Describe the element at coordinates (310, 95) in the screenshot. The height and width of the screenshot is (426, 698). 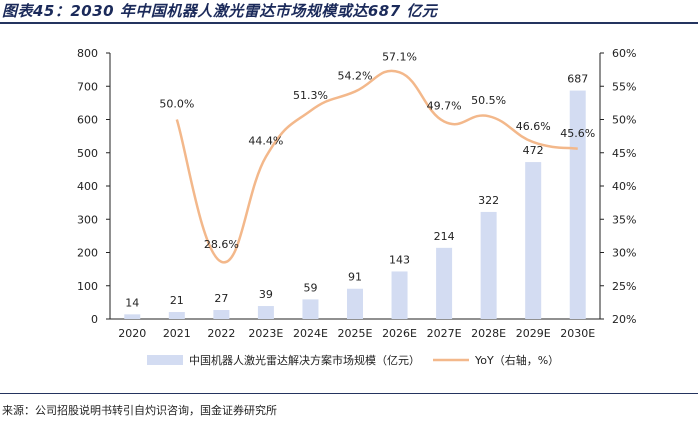
I see `yoy-value-label: 51.3%` at that location.